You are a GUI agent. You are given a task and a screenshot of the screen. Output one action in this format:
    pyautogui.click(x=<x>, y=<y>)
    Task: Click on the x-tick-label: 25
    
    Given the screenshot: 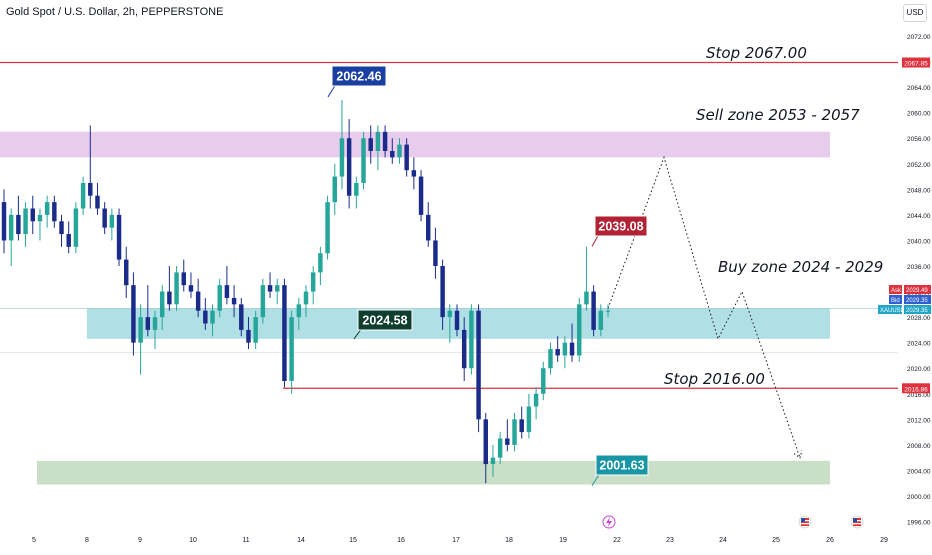 What is the action you would take?
    pyautogui.click(x=776, y=540)
    